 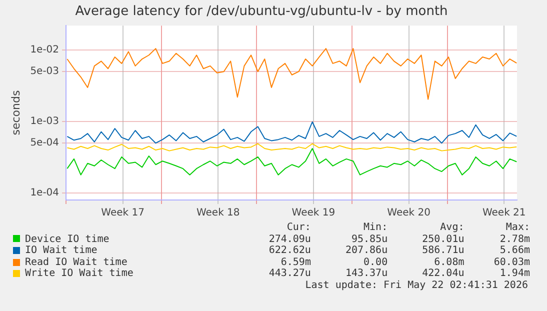 What do you see at coordinates (375, 228) in the screenshot?
I see `text: Min:` at bounding box center [375, 228].